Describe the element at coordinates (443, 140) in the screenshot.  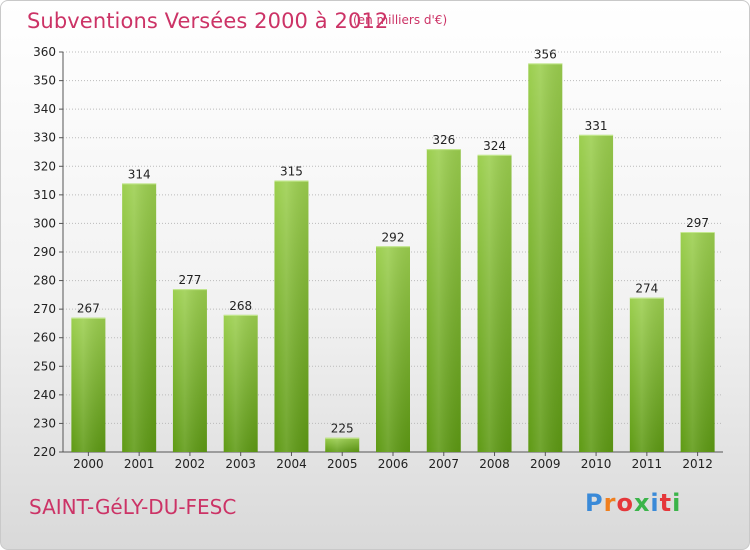
I see `data-label: 326` at that location.